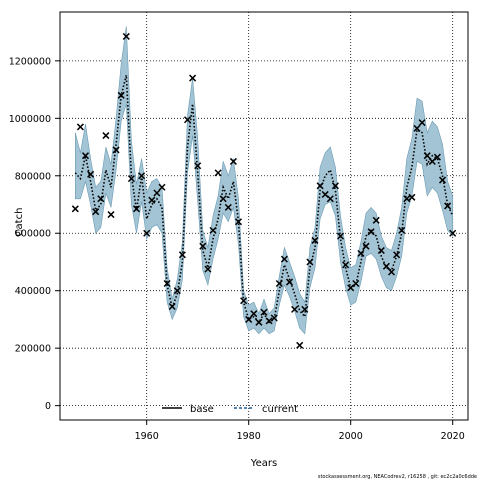 The width and height of the screenshot is (480, 480). What do you see at coordinates (263, 463) in the screenshot?
I see `x-axis-title: Years` at bounding box center [263, 463].